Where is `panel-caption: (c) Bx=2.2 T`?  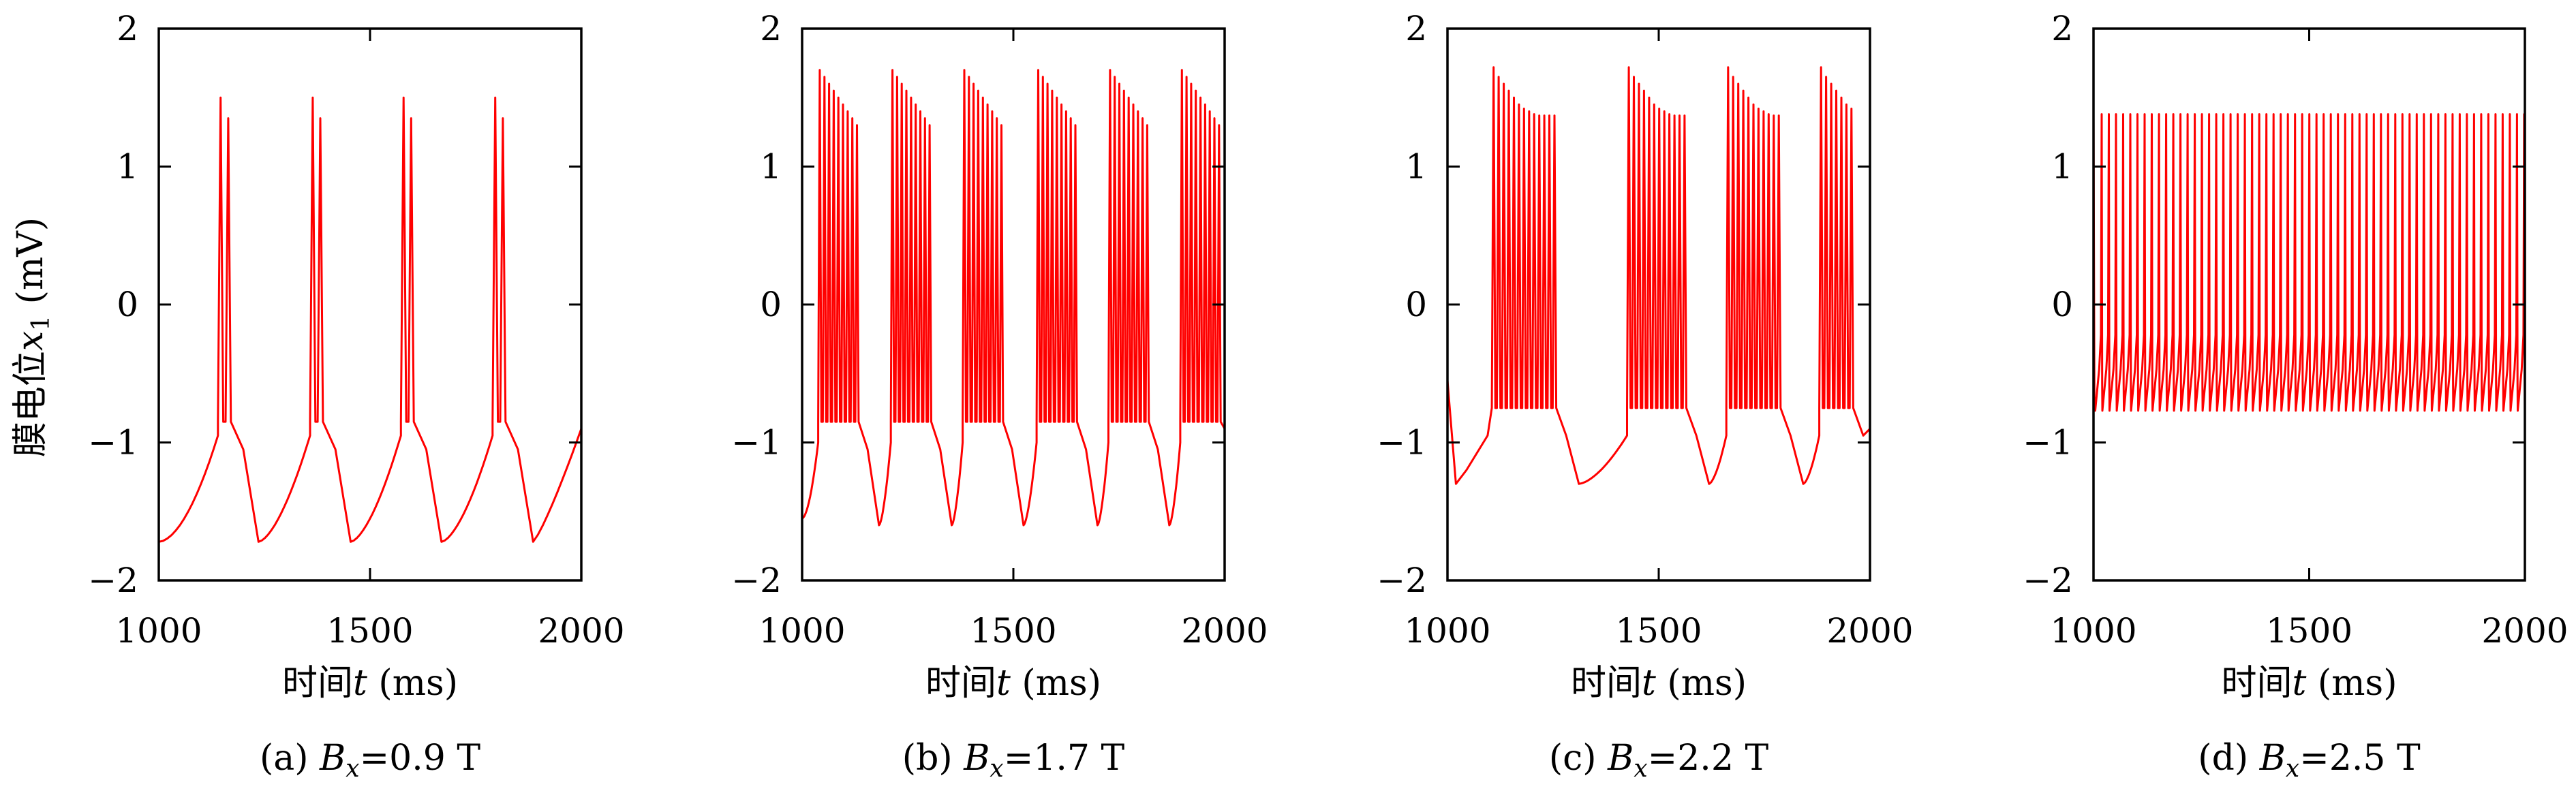 panel-caption: (c) Bx=2.2 T is located at coordinates (1659, 760).